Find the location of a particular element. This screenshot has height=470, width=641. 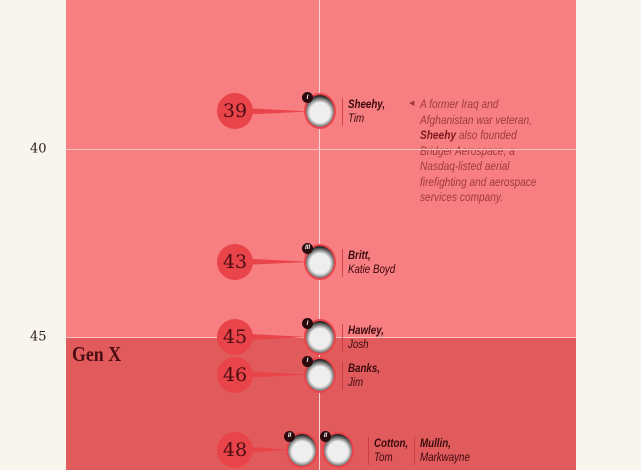

last-name: Banks, is located at coordinates (364, 368).